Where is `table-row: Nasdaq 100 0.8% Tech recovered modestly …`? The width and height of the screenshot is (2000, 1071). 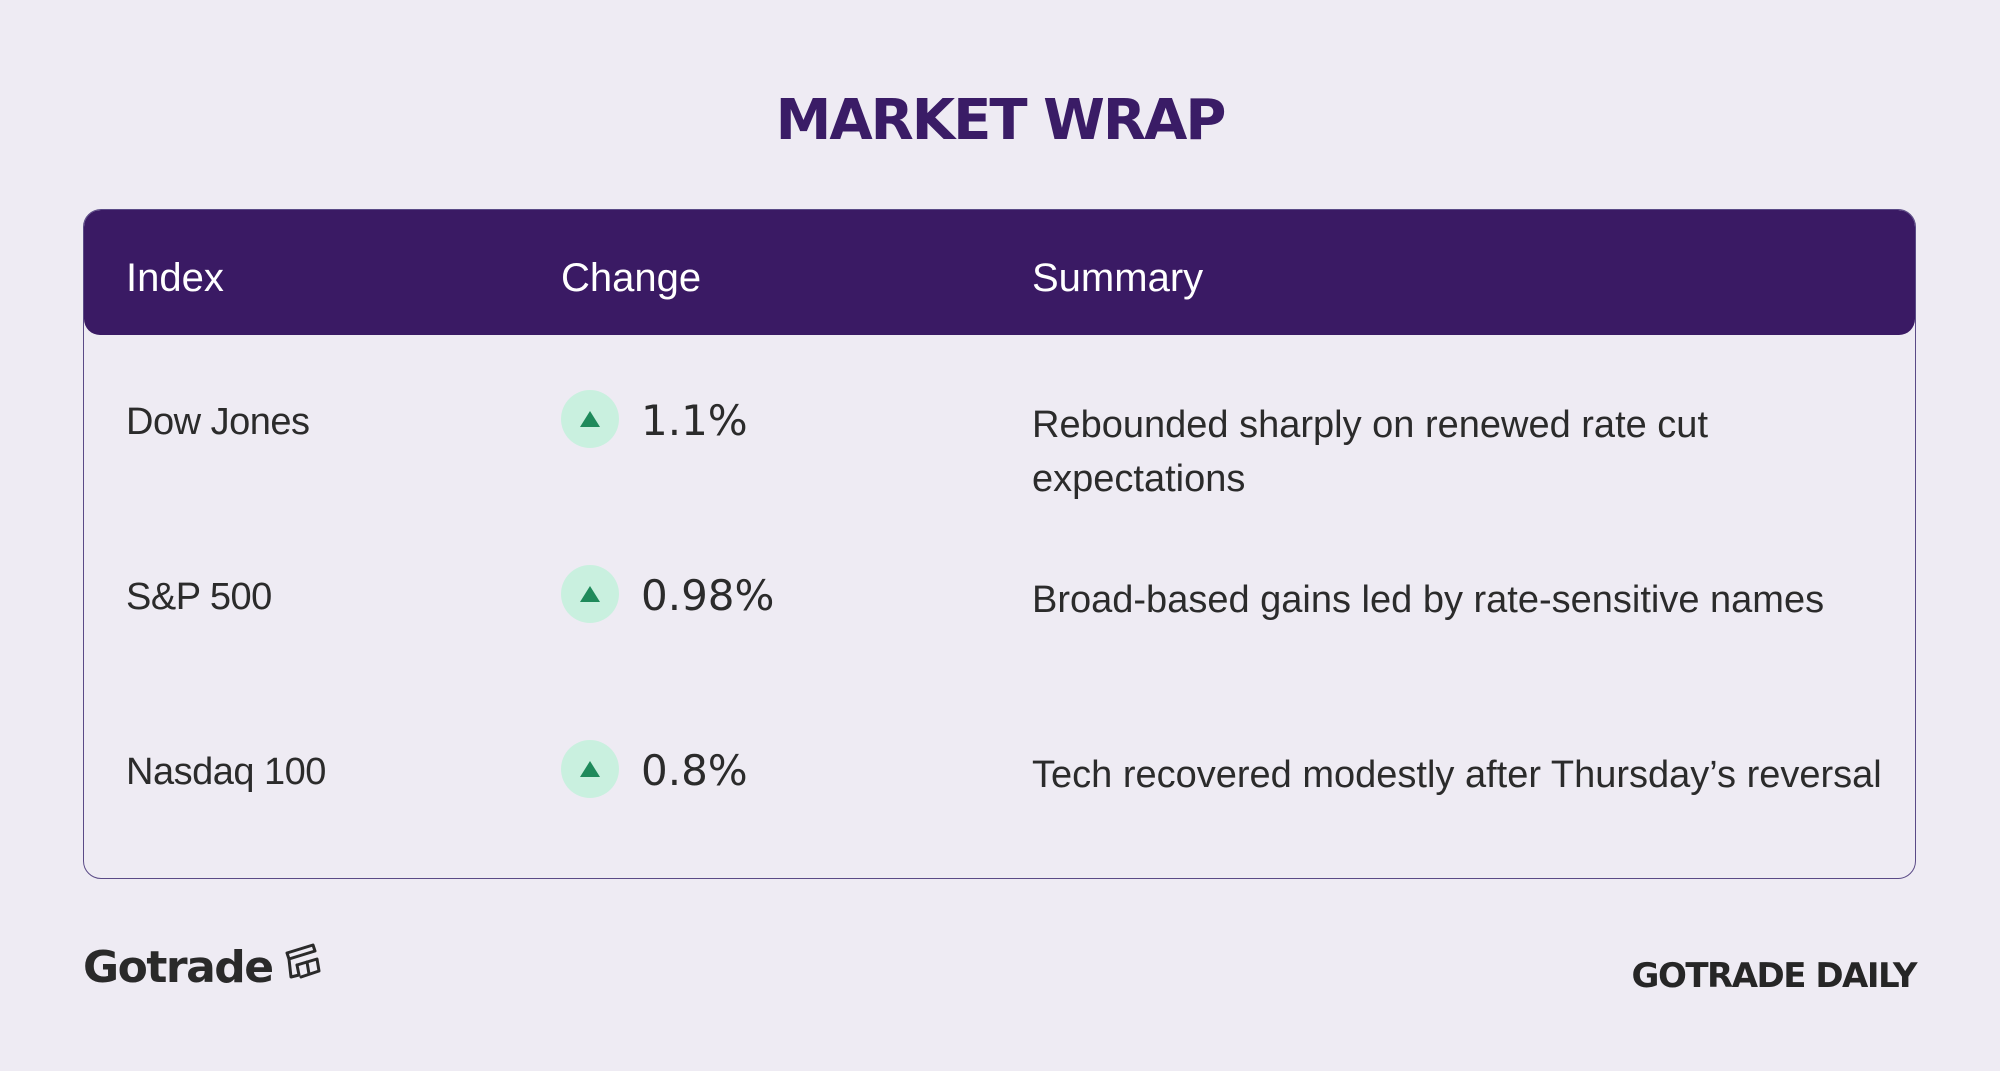
table-row: Nasdaq 100 0.8% Tech recovered modestly … is located at coordinates (999, 772).